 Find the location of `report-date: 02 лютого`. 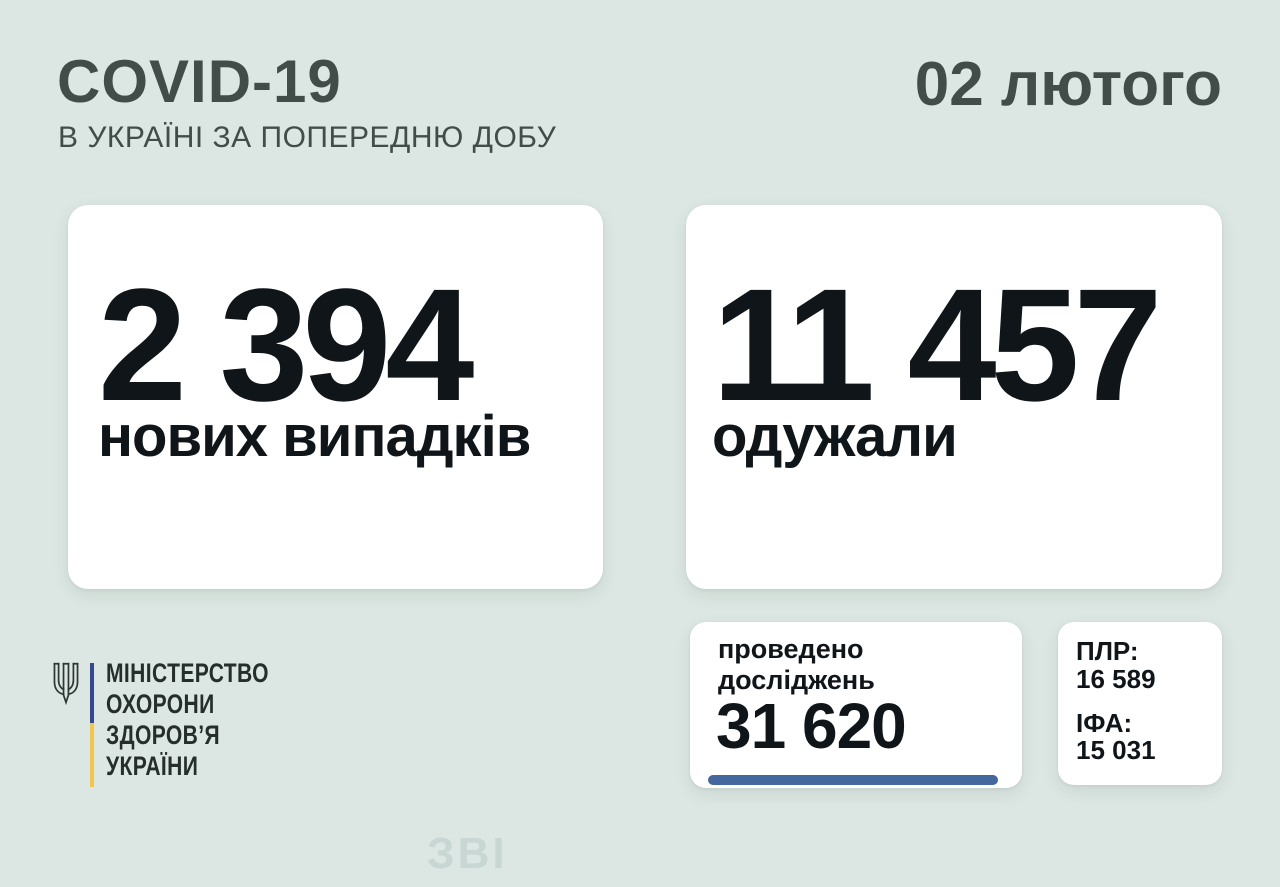

report-date: 02 лютого is located at coordinates (1068, 84).